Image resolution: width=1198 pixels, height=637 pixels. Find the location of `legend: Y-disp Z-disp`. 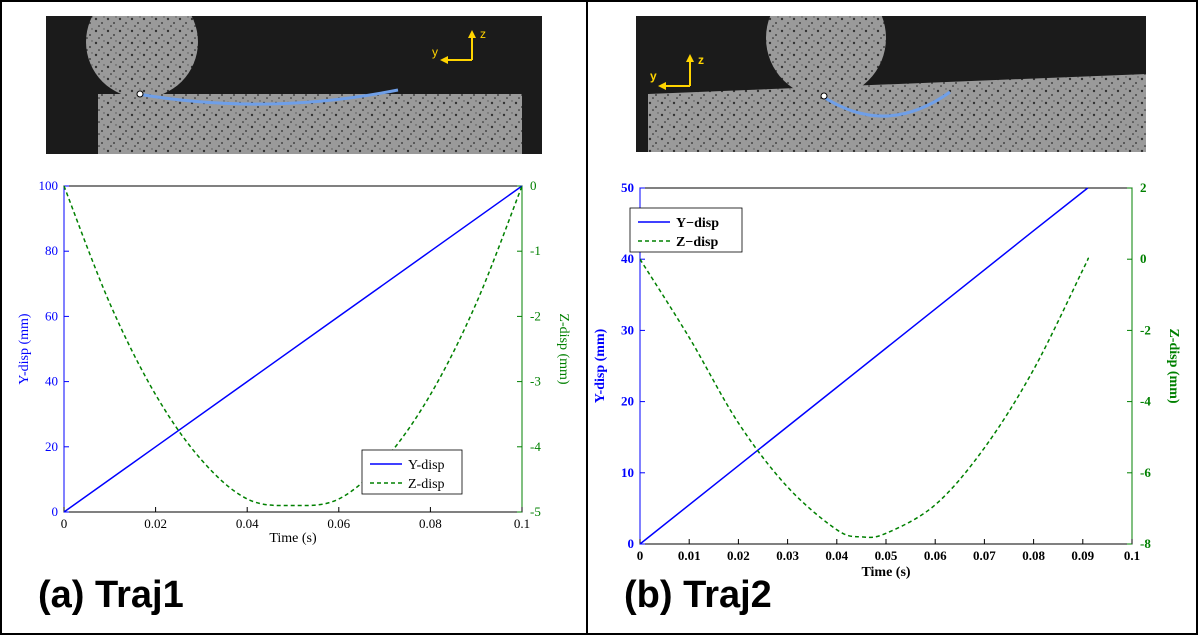

legend: Y-disp Z-disp is located at coordinates (412, 472).